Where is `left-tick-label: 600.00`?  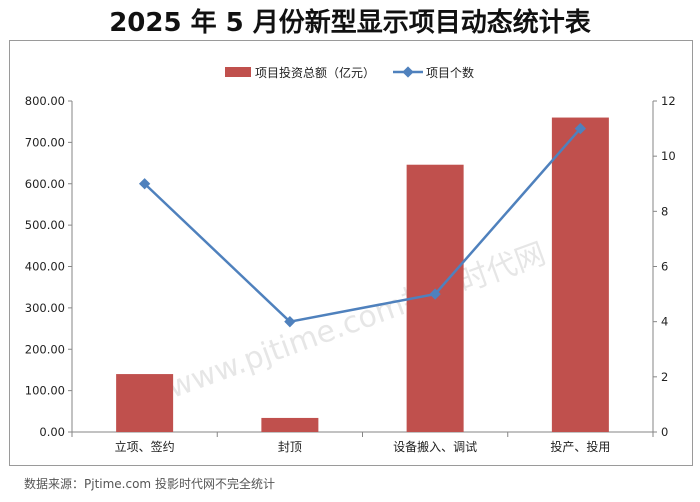 left-tick-label: 600.00 is located at coordinates (45, 184).